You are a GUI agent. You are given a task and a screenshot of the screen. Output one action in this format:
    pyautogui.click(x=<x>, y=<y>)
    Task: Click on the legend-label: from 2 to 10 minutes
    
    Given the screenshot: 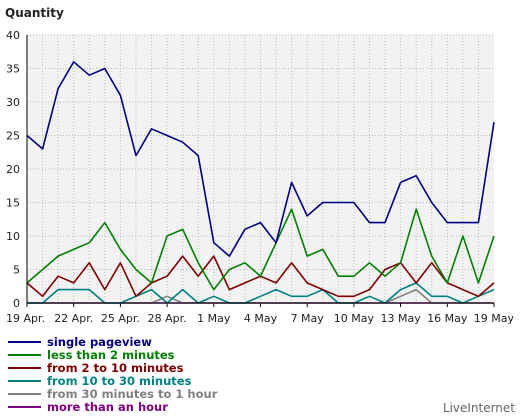 What is the action you would take?
    pyautogui.click(x=115, y=368)
    